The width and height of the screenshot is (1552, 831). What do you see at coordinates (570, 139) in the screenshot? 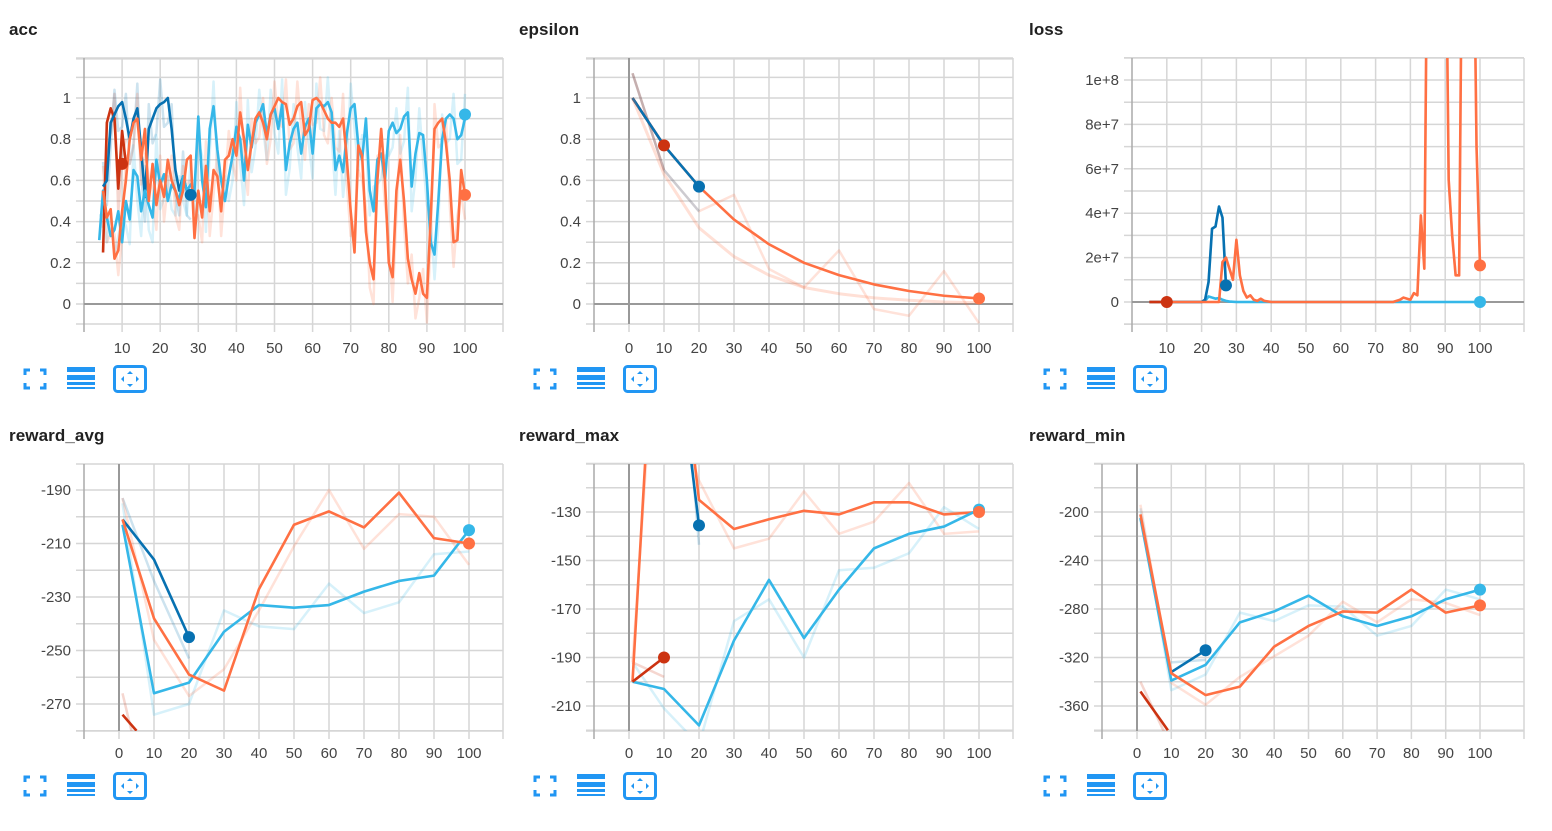
I see `svg-text: 0.8` at bounding box center [570, 139].